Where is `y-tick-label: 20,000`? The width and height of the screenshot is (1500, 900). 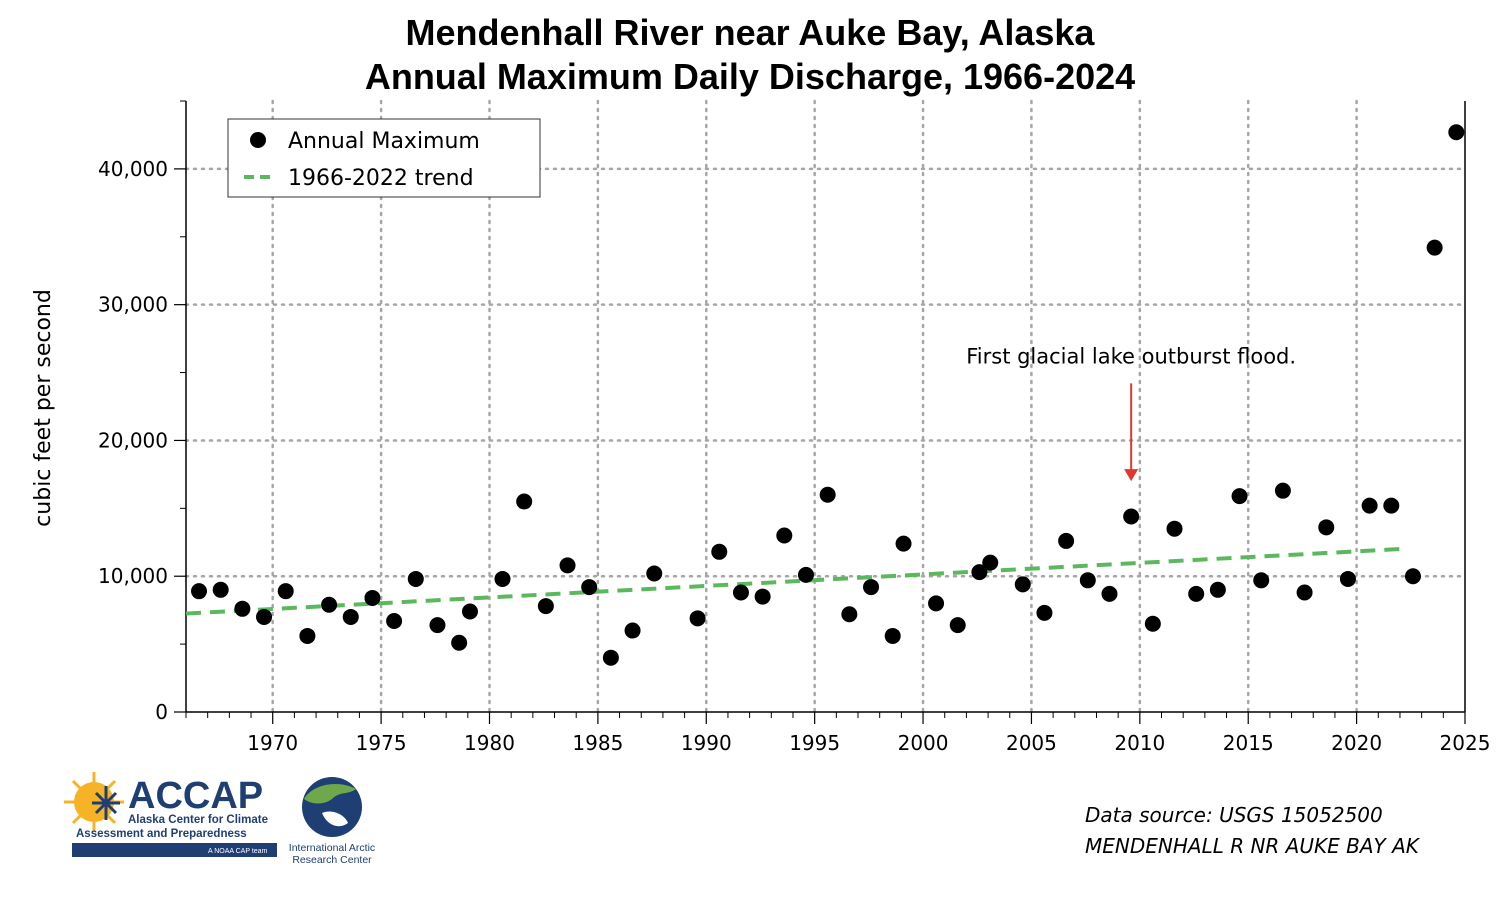
y-tick-label: 20,000 is located at coordinates (133, 440).